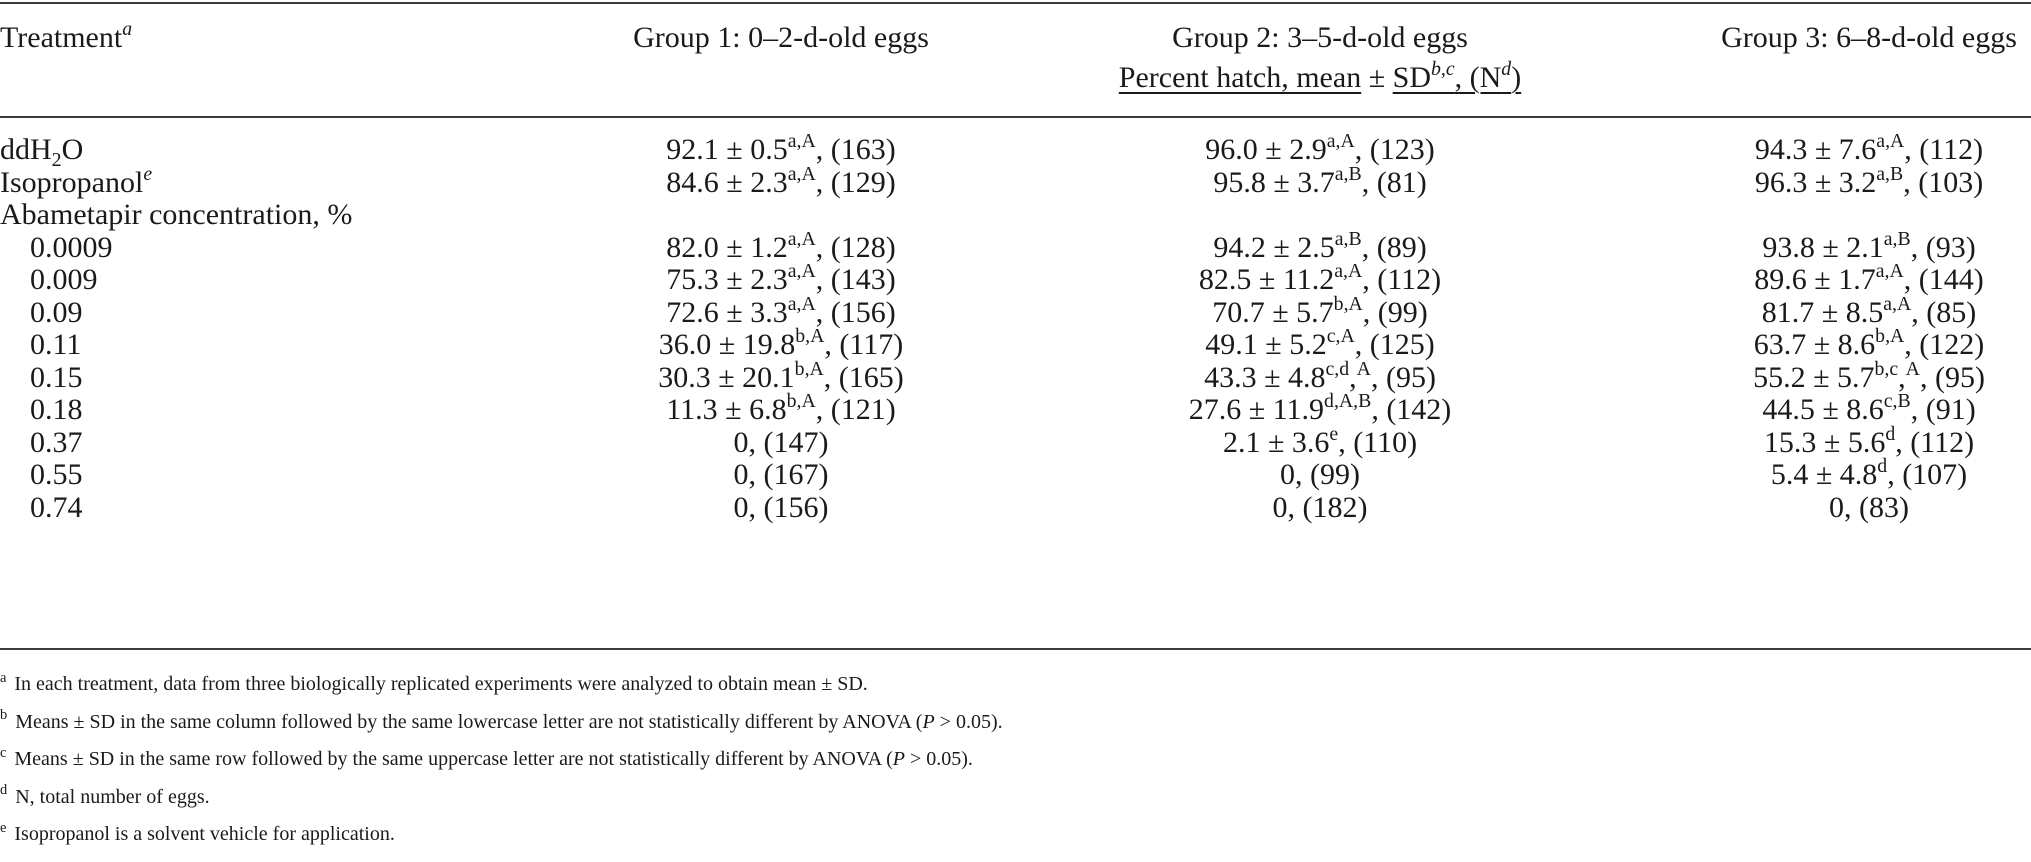 The image size is (2031, 862). I want to click on table-cell-g1: 11.3 ± 6.8b,A, (121), so click(781, 408).